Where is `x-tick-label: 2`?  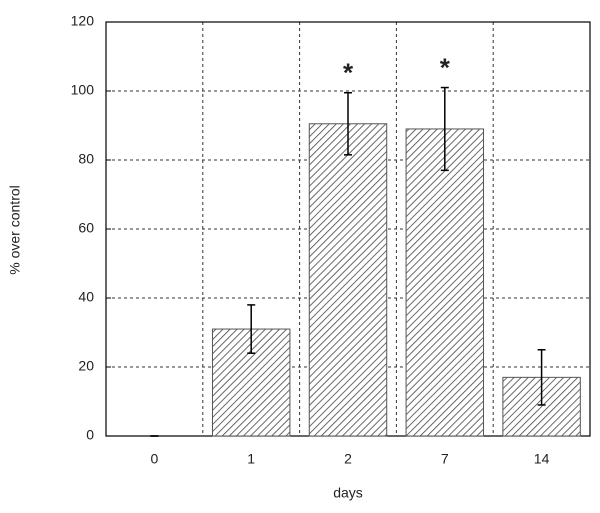 x-tick-label: 2 is located at coordinates (348, 459).